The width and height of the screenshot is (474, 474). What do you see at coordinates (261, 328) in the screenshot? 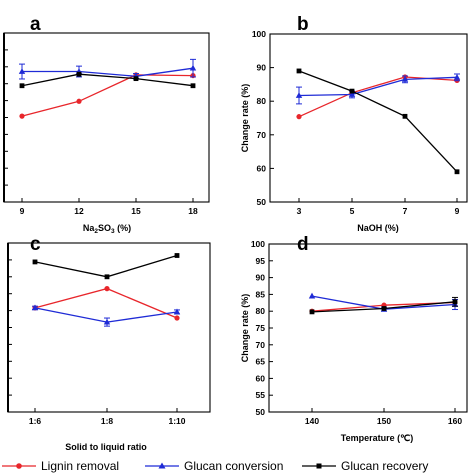
I see `panel-d-ytick-label: 75` at bounding box center [261, 328].